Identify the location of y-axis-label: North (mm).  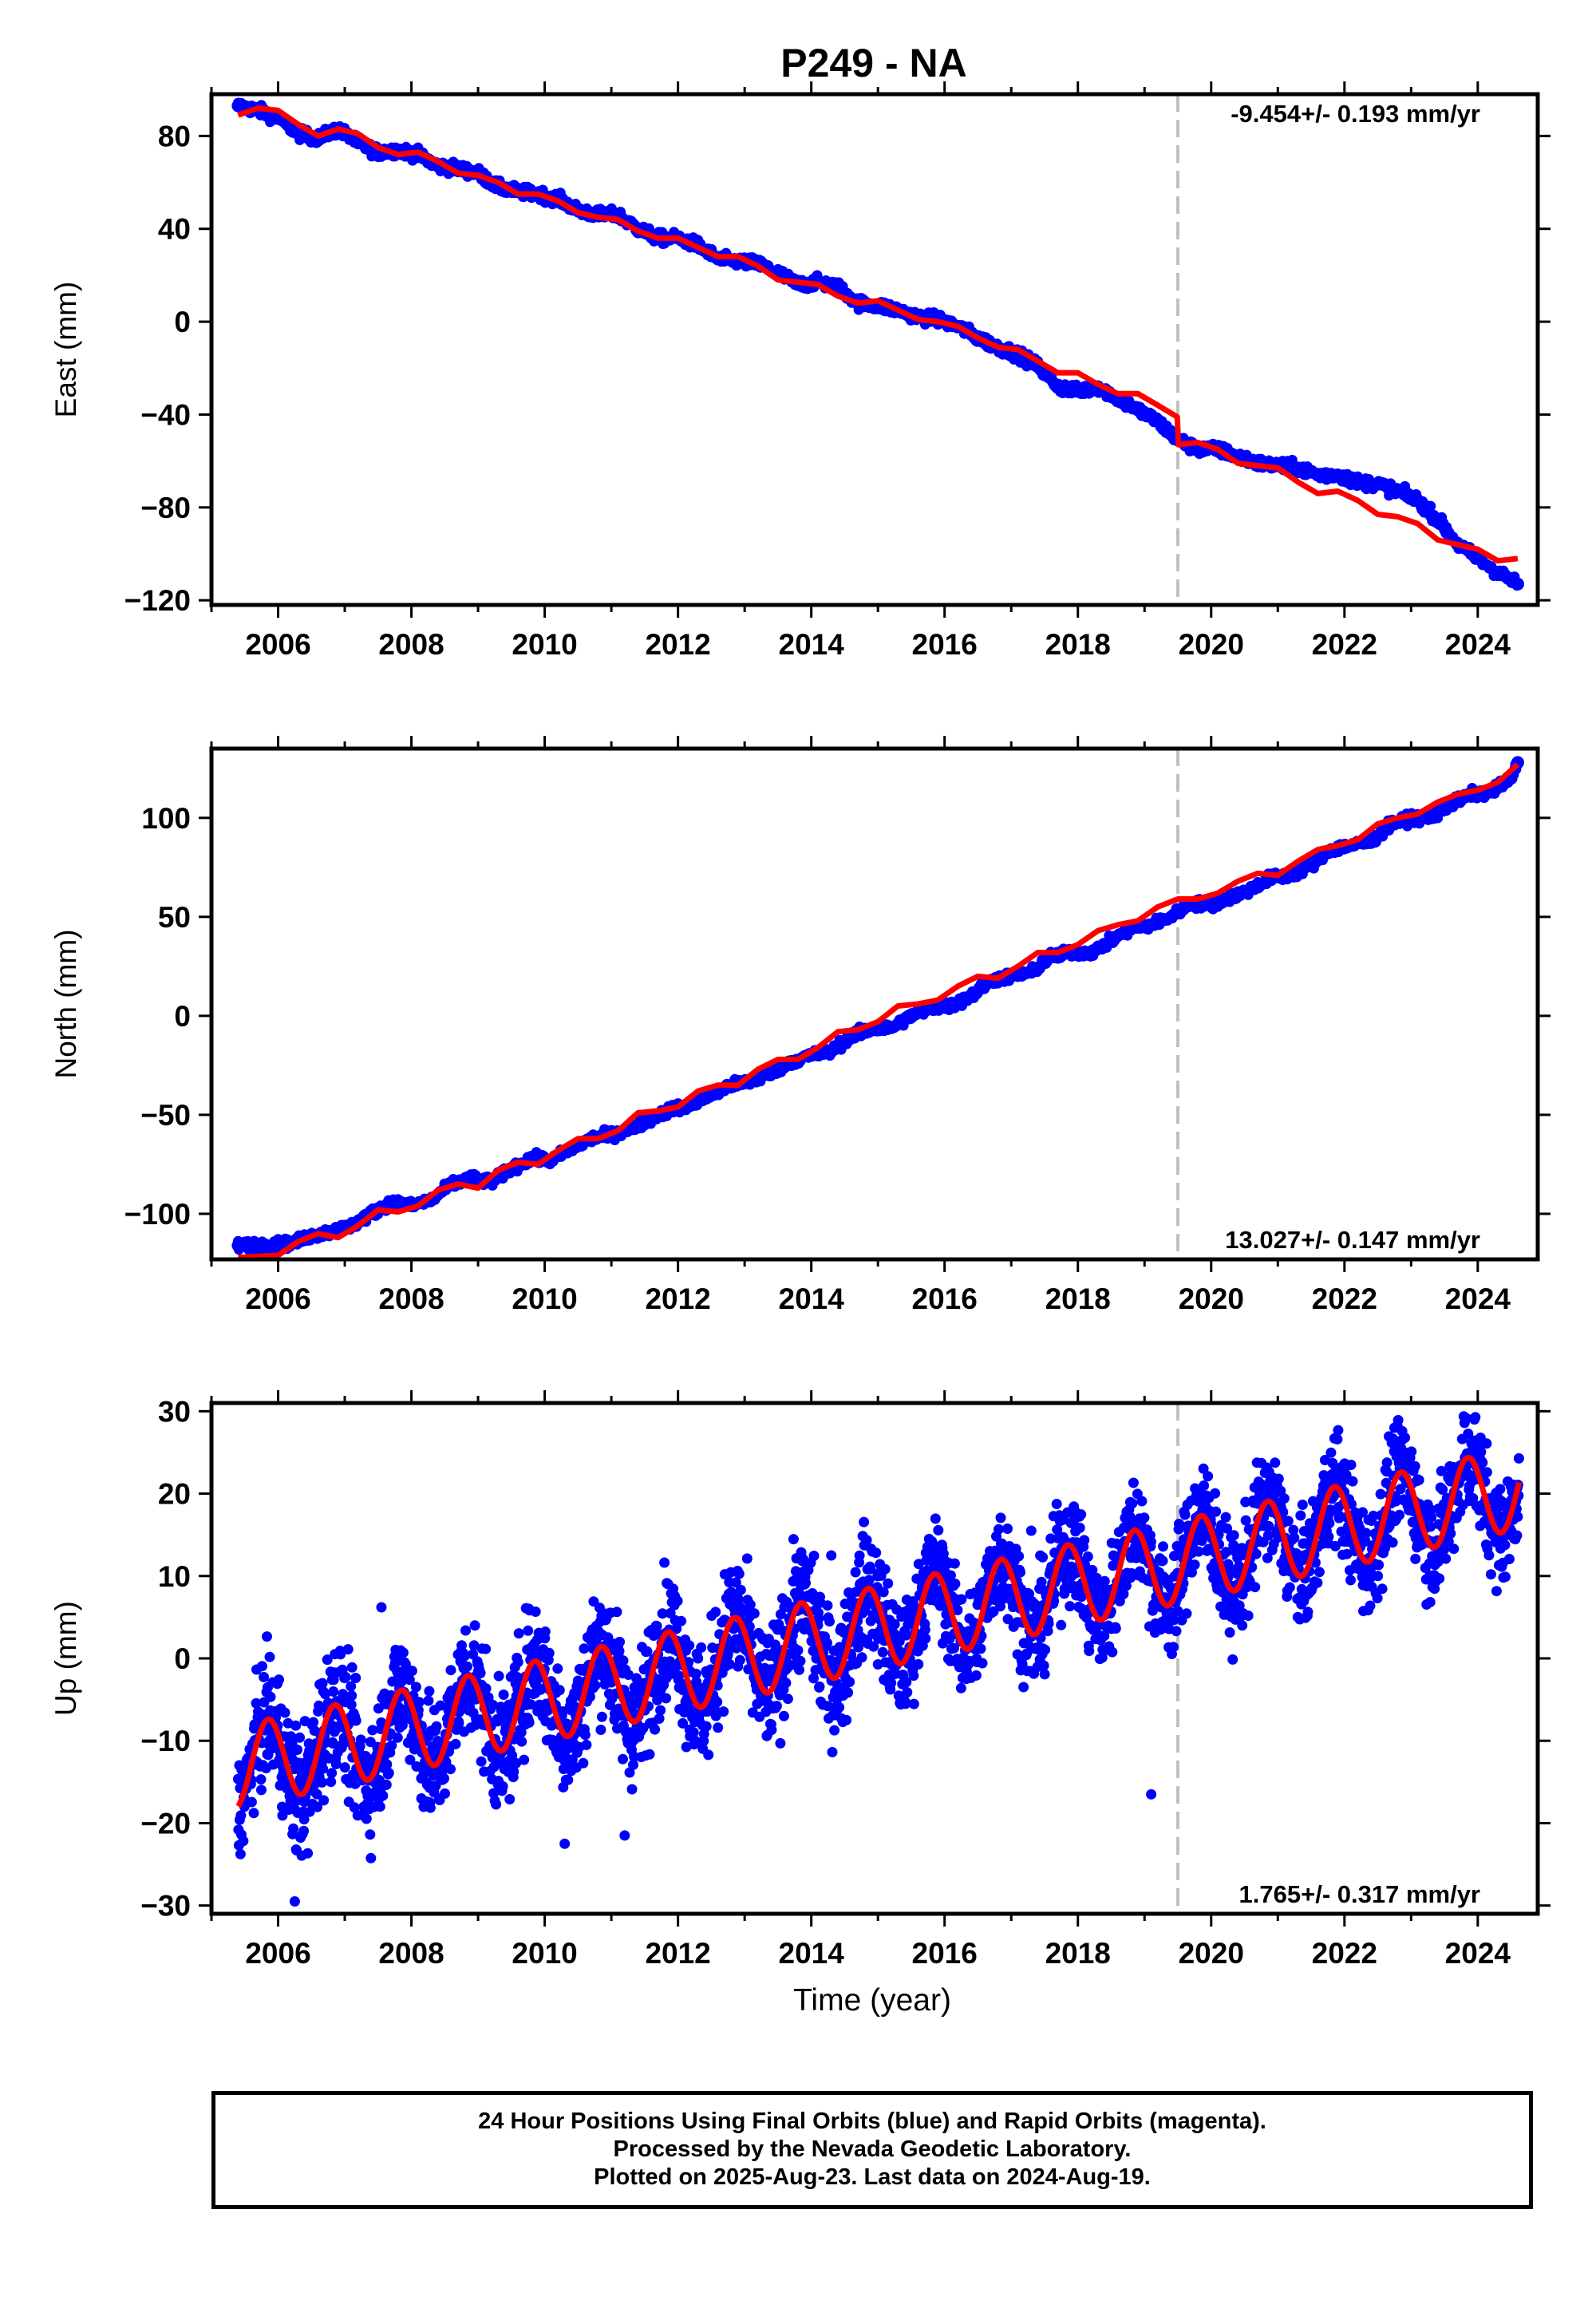
(65, 1003).